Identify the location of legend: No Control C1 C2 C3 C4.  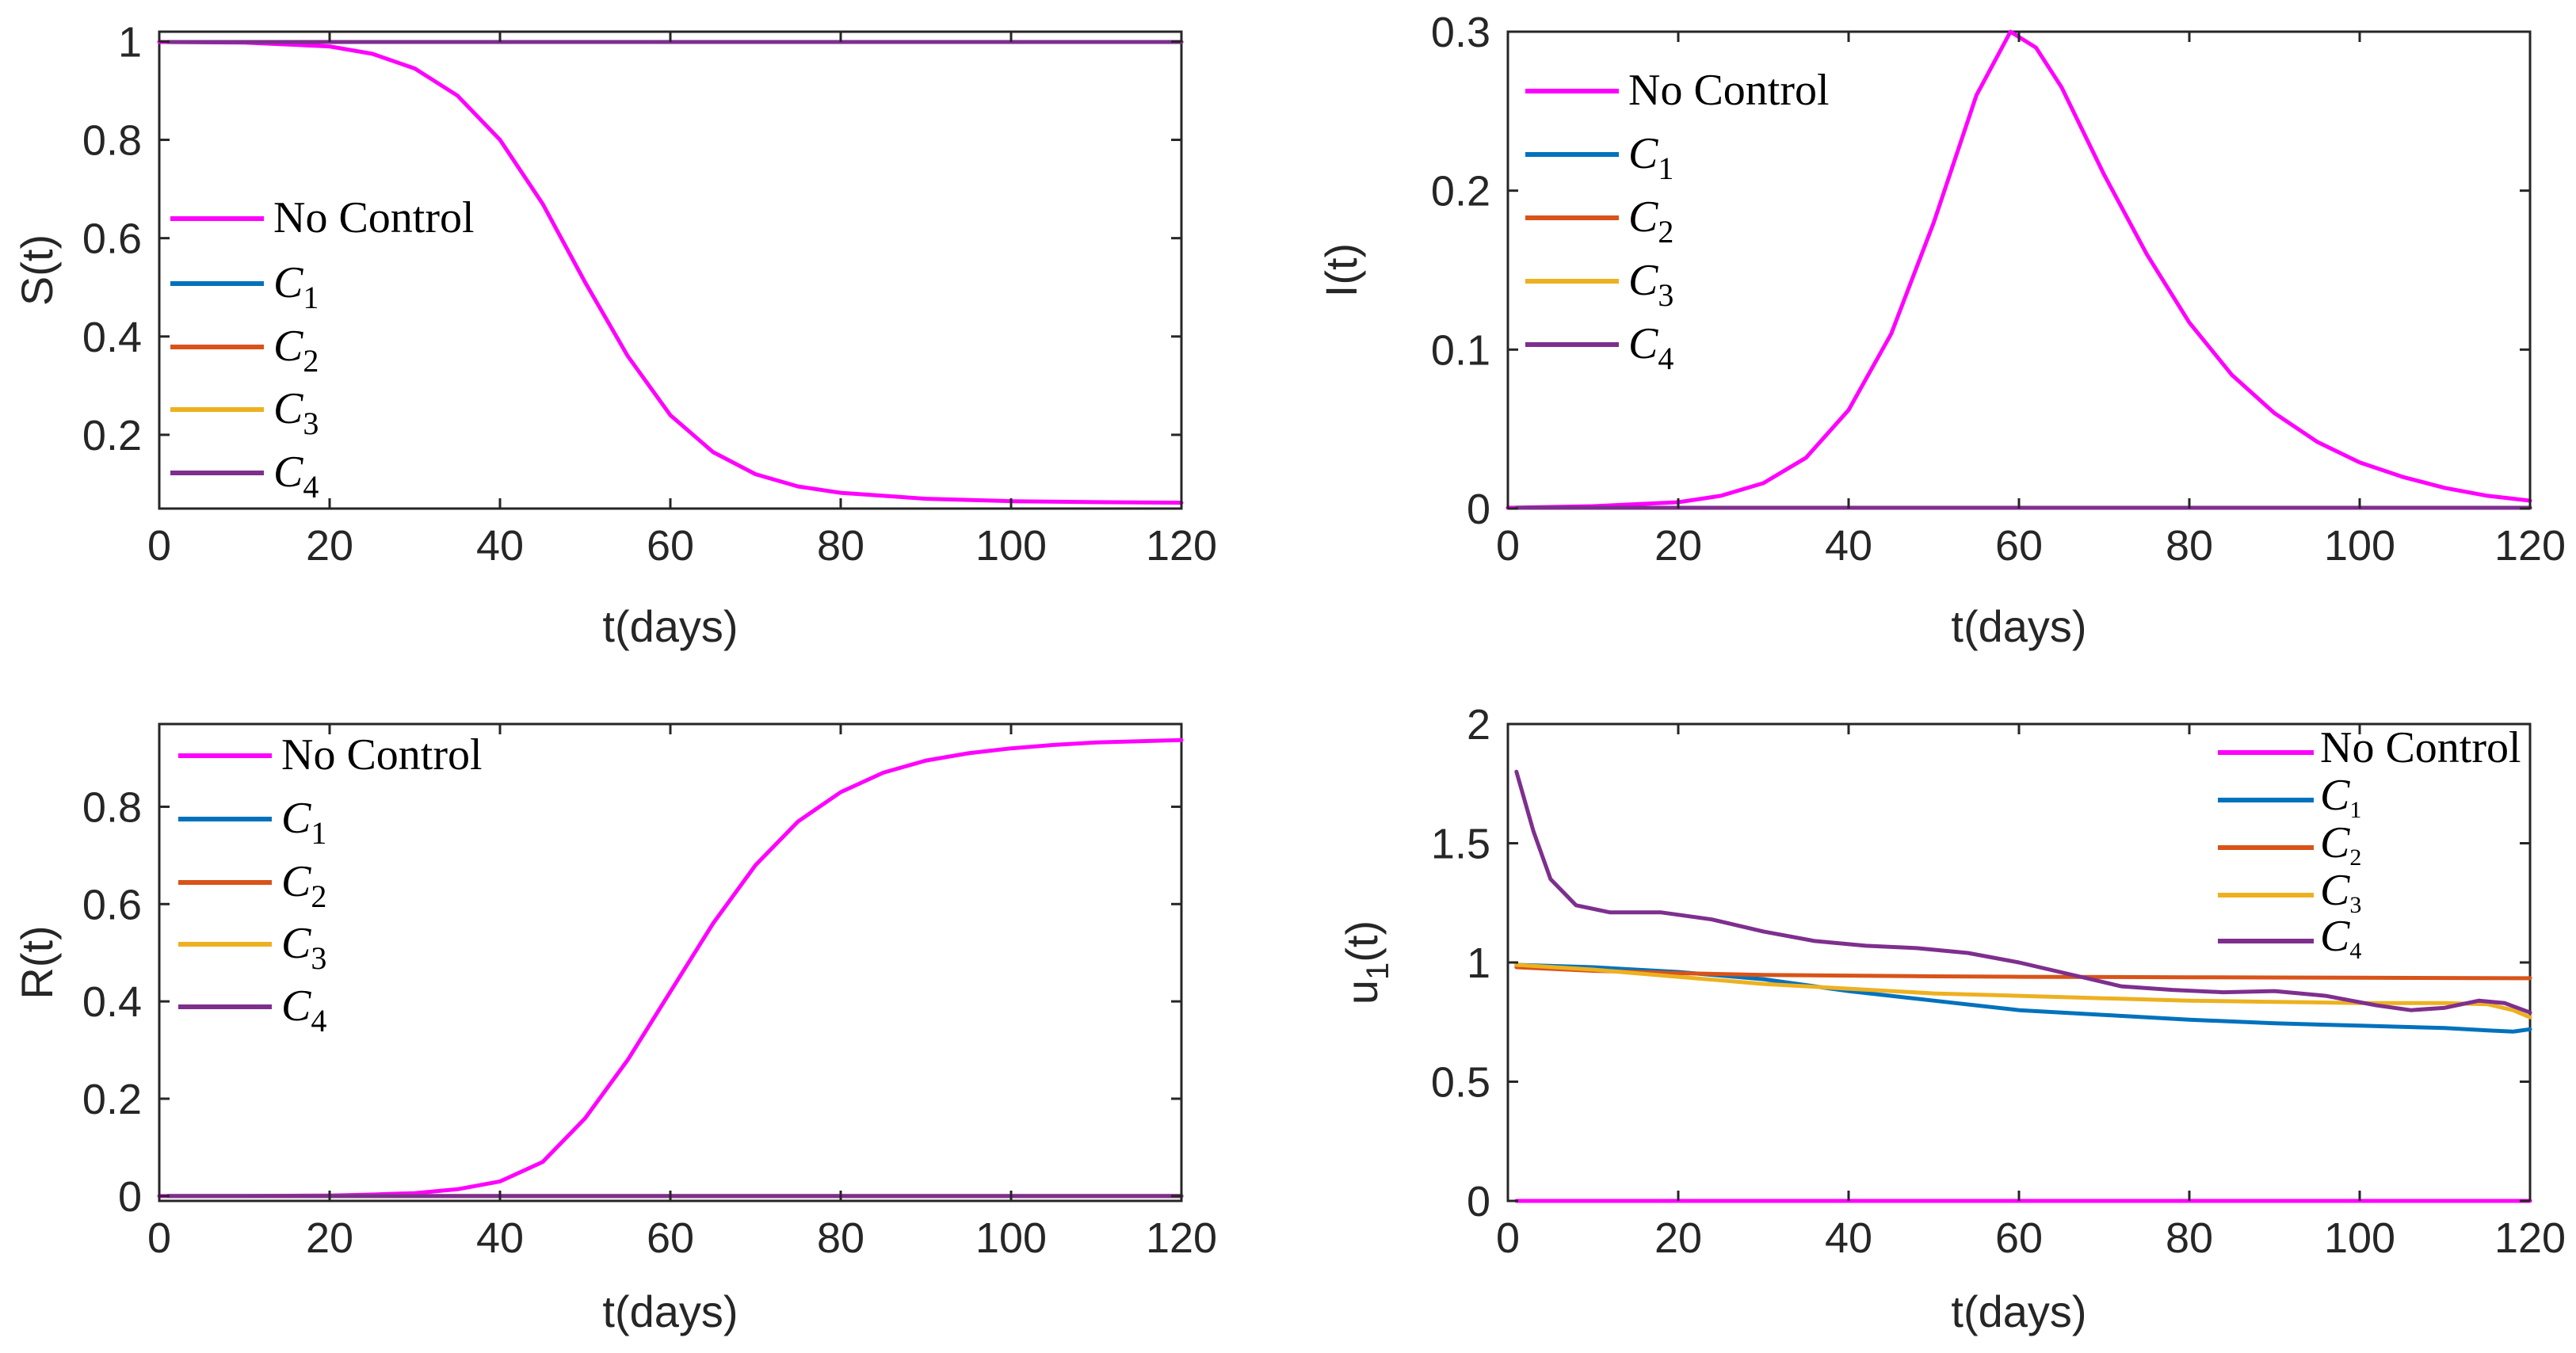
(322, 349).